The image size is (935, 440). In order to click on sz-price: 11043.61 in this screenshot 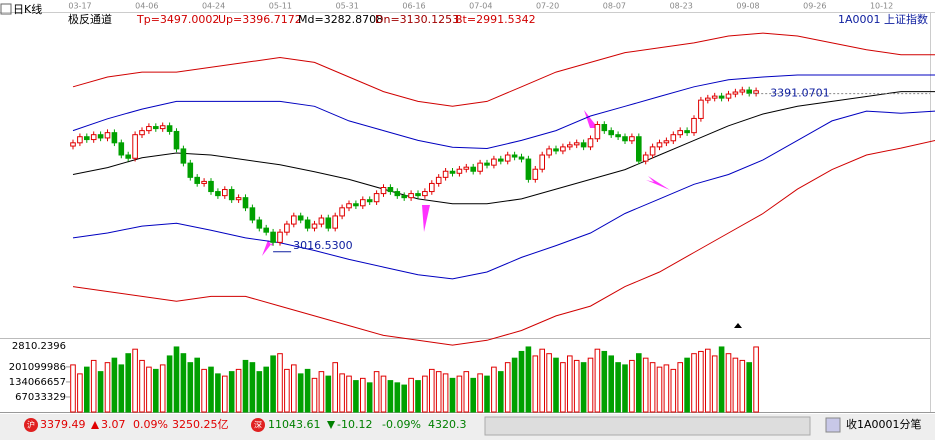, I will do `click(294, 424)`.